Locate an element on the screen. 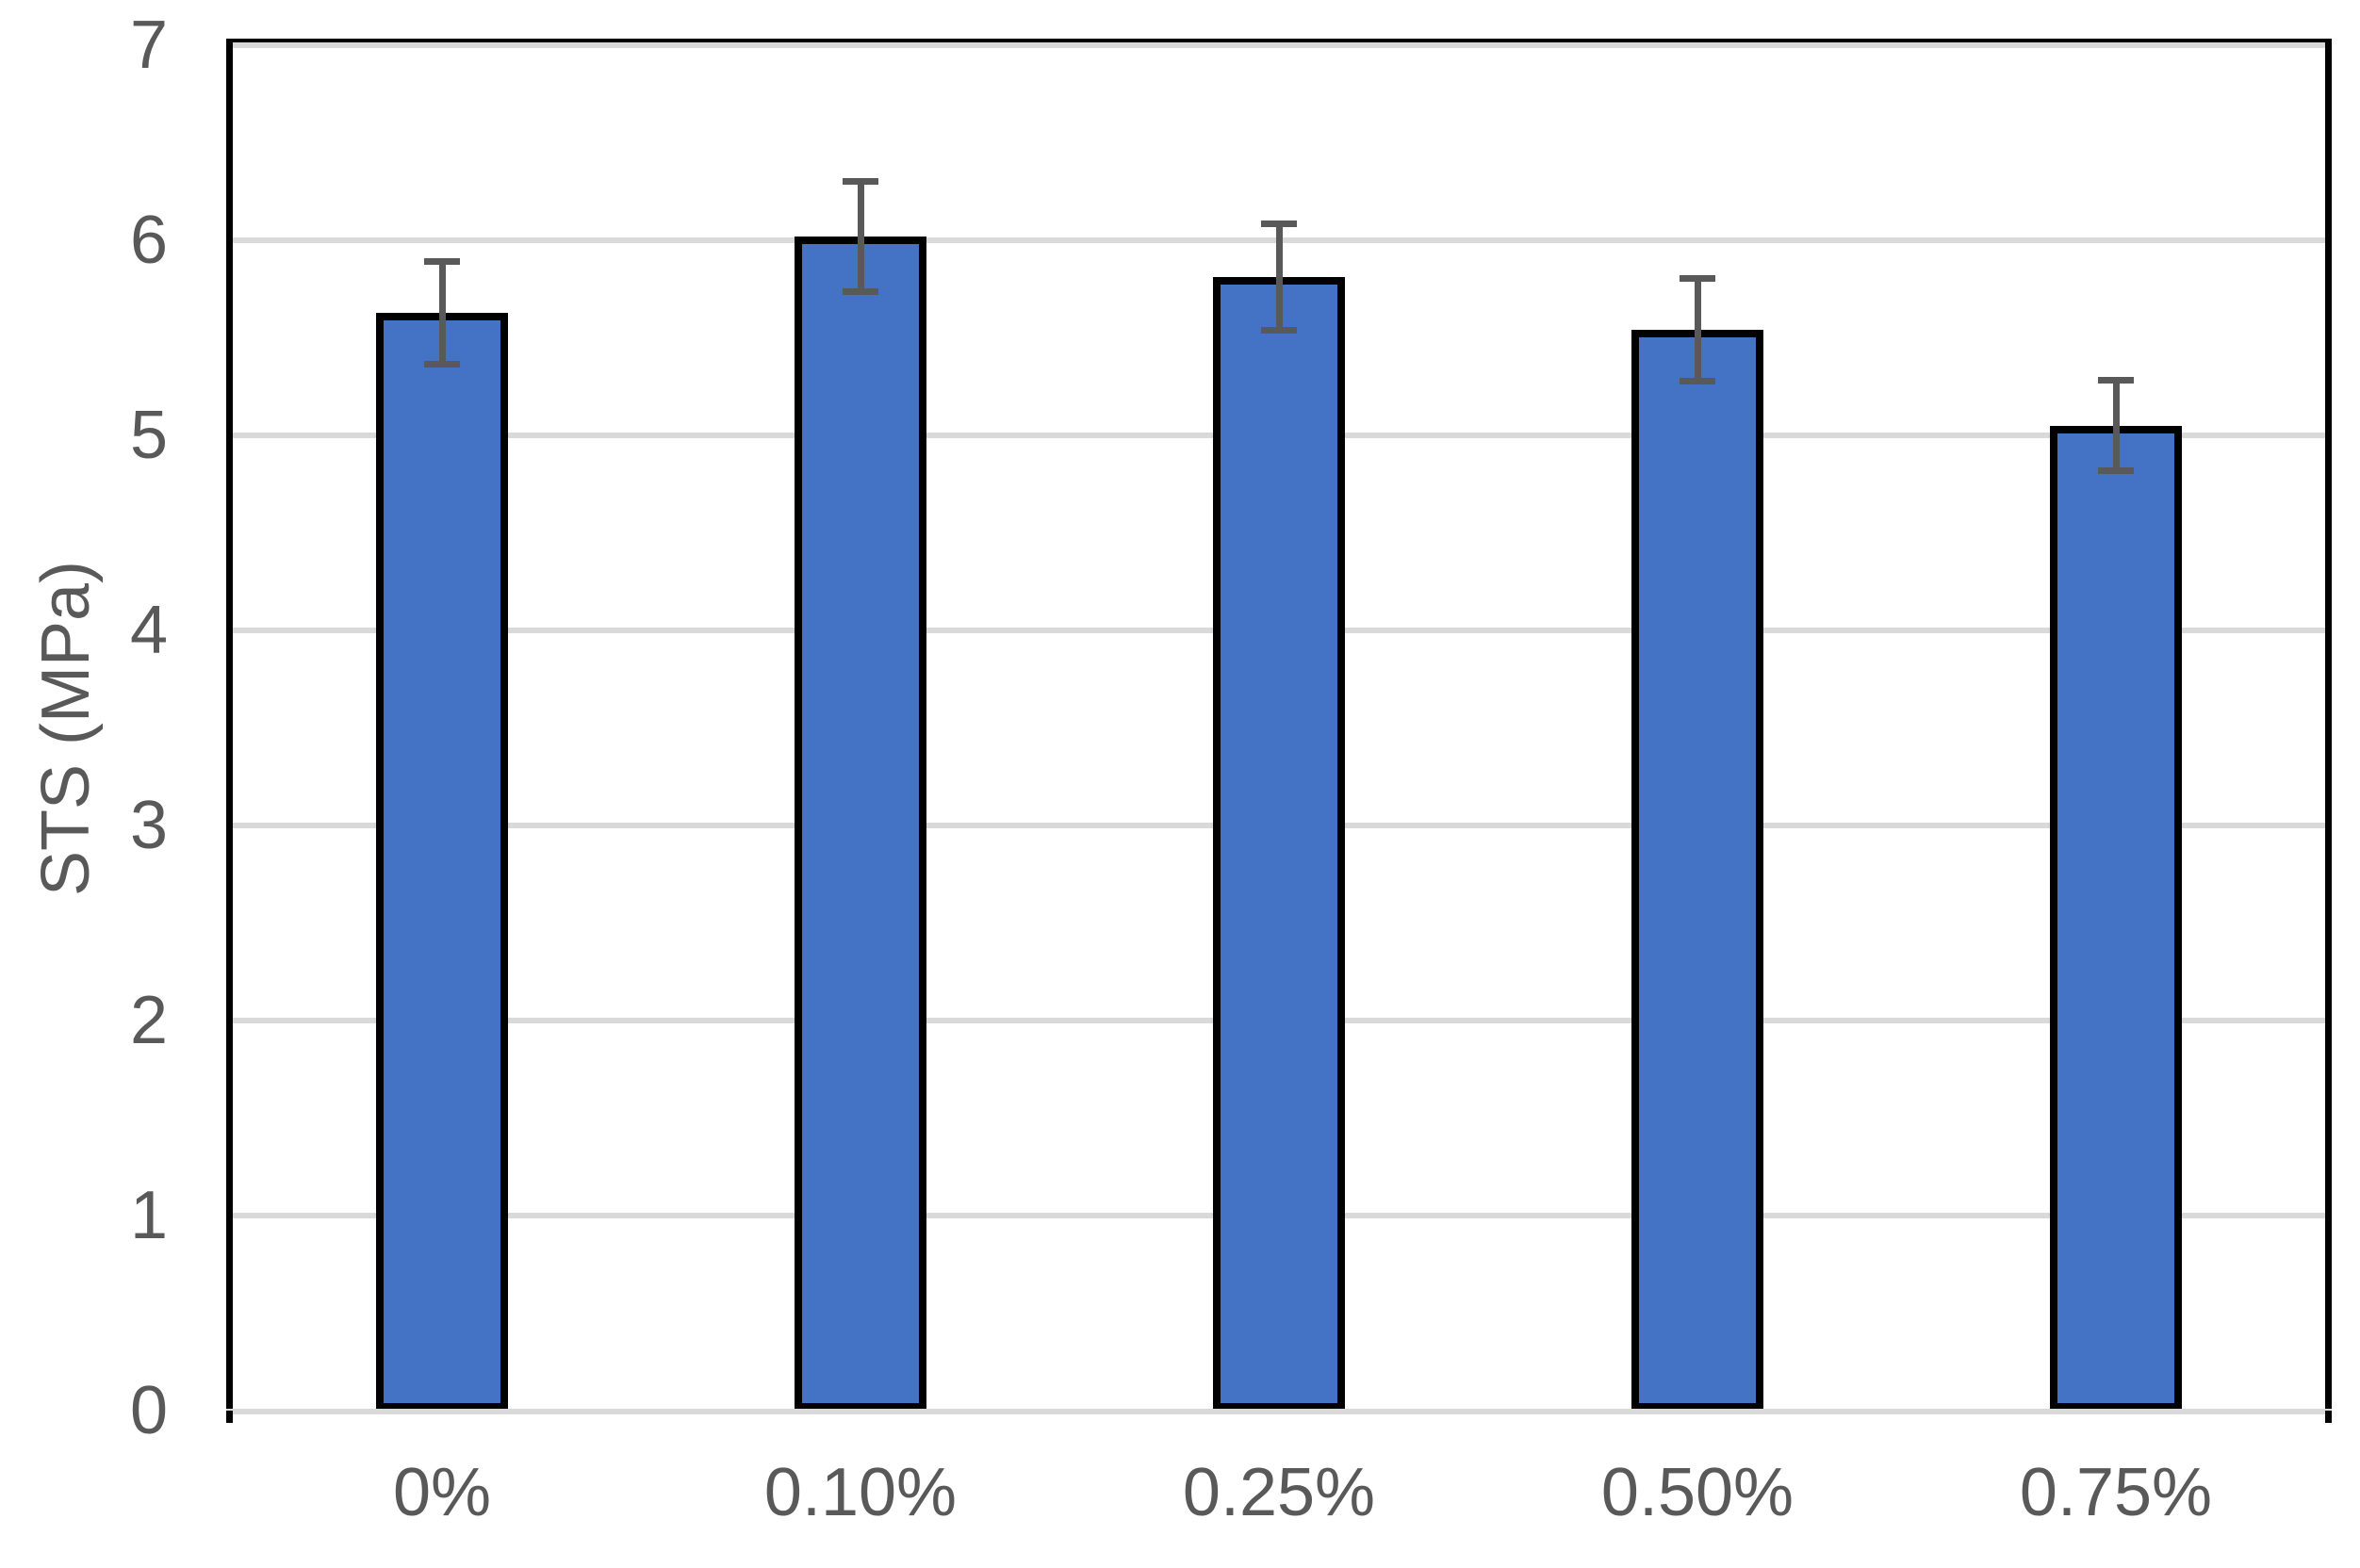 The width and height of the screenshot is (2360, 1568). error-bar-whisker-0.10% is located at coordinates (860, 236).